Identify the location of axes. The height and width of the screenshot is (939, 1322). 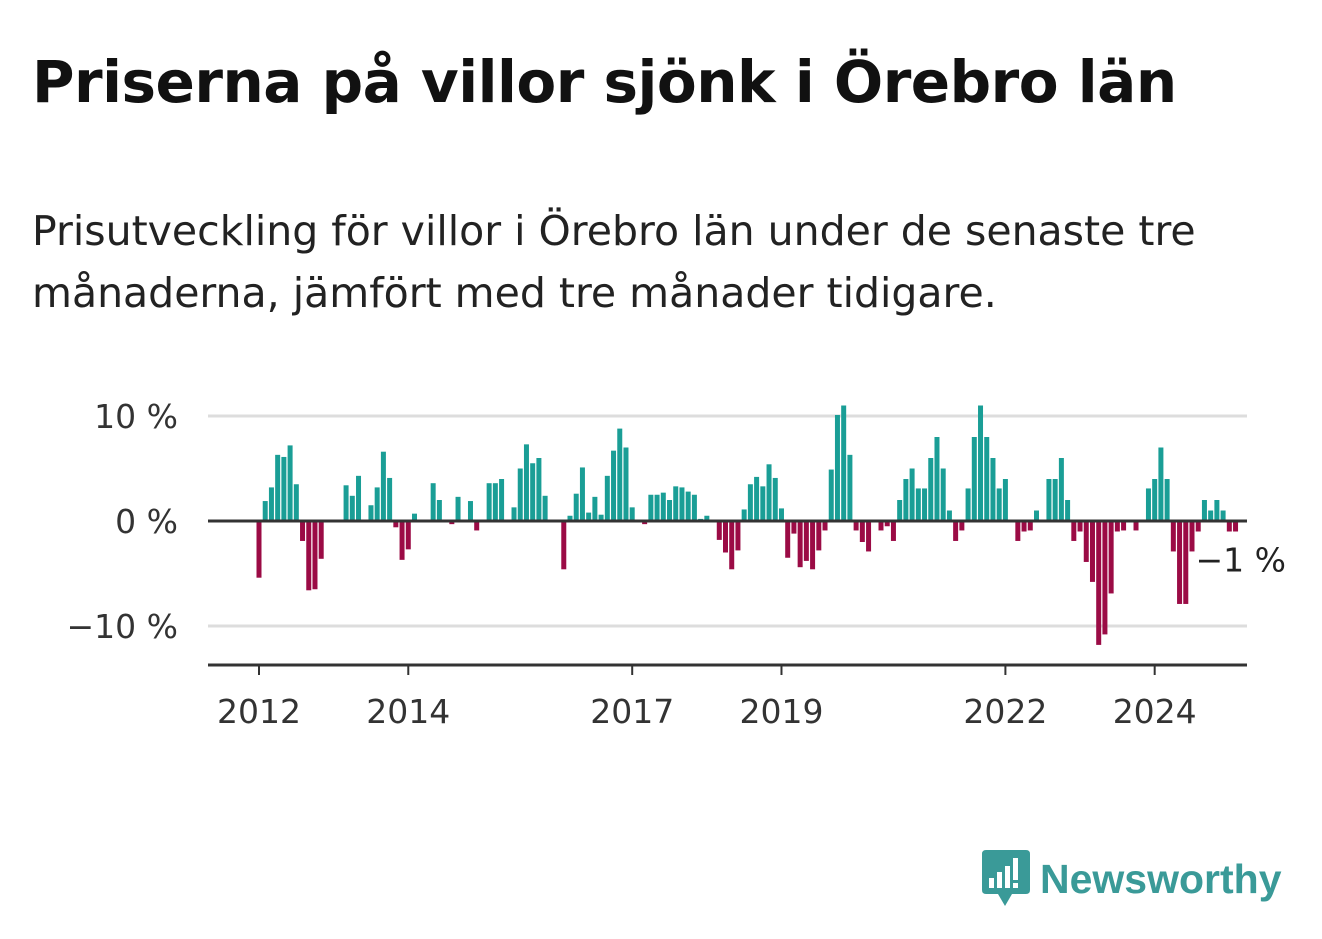
(727, 597).